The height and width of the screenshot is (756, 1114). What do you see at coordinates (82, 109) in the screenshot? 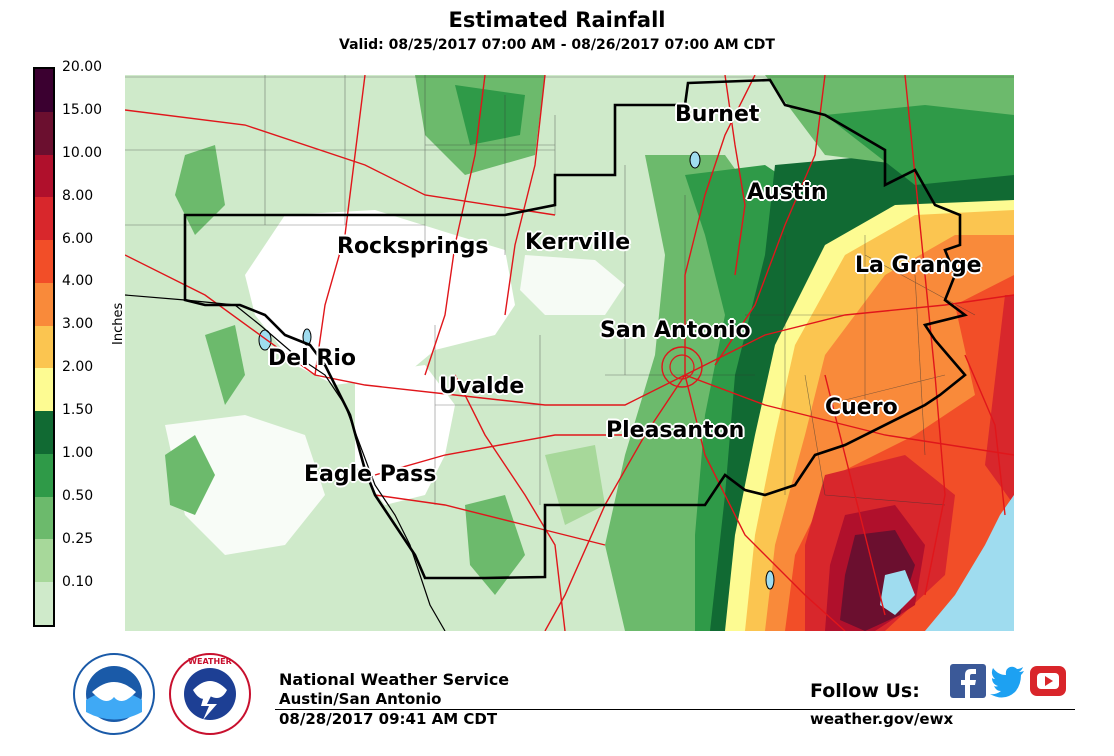
I see `colorbar-label: 15.00` at bounding box center [82, 109].